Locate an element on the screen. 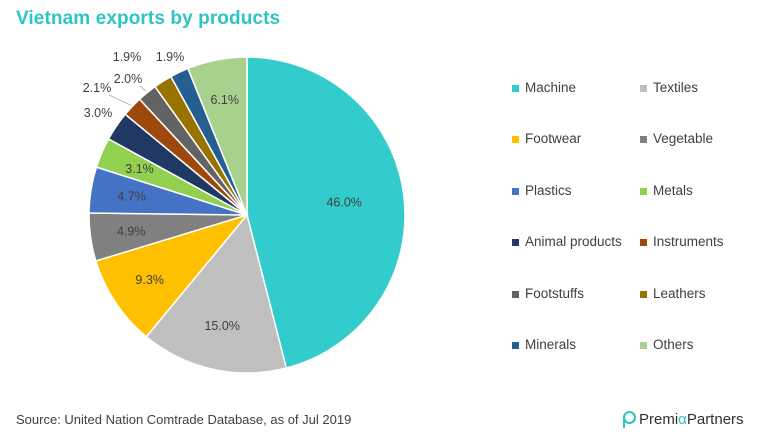 Image resolution: width=767 pixels, height=437 pixels. brand-name-part1: Premi is located at coordinates (659, 419).